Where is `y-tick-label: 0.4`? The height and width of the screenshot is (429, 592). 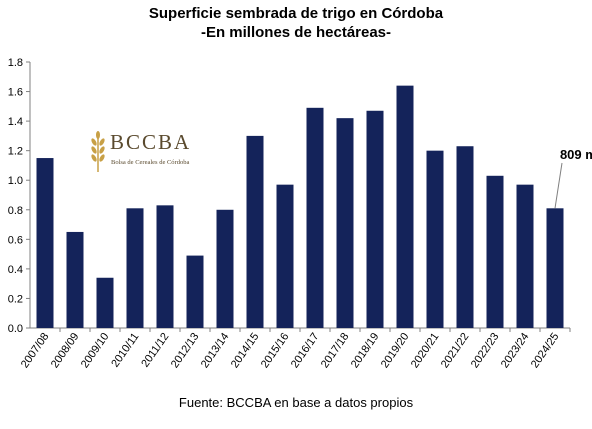
y-tick-label: 0.4 is located at coordinates (15, 270).